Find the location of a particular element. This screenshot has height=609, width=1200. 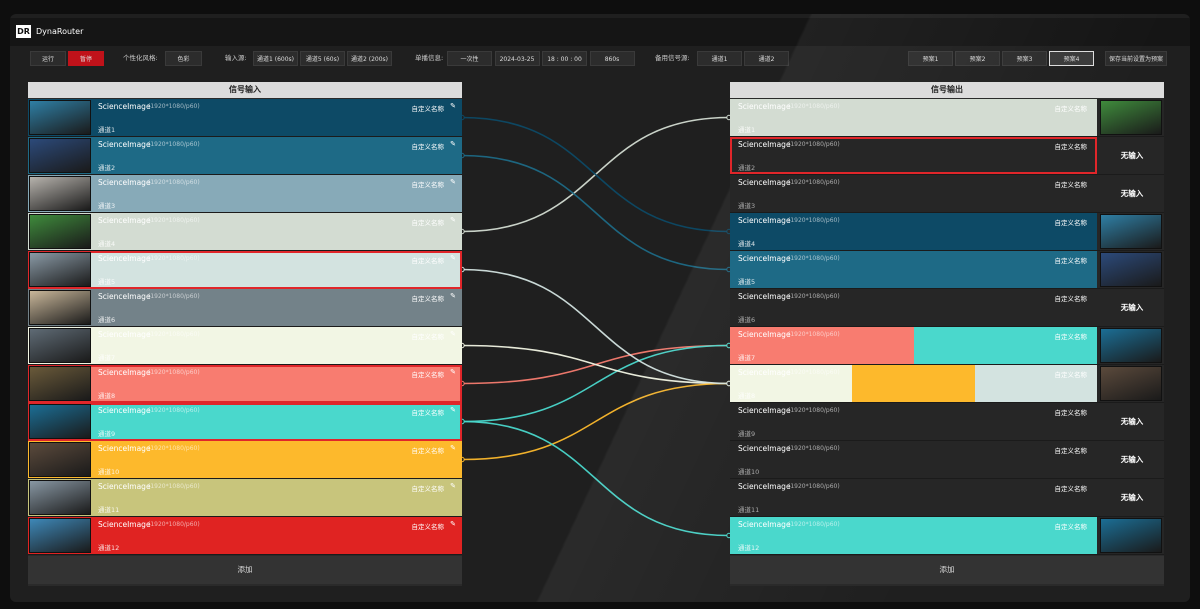

input-text: ScienceImage (1920*1080/p60) 自定义名称 通道4 ✎ is located at coordinates (276, 231).